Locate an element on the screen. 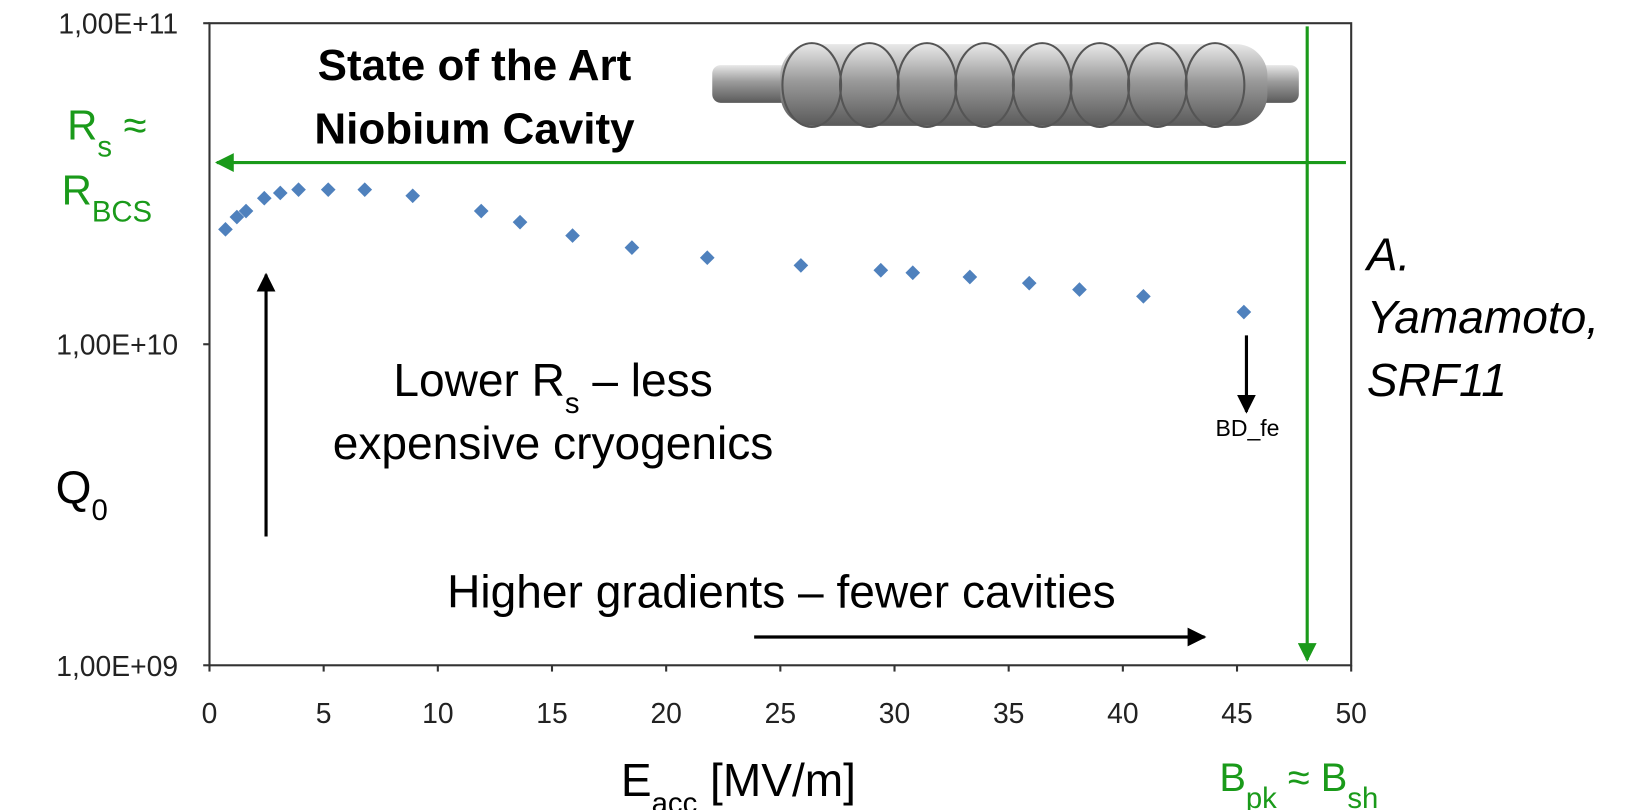 This screenshot has height=810, width=1634. y-tick-label: 1,00E+11 is located at coordinates (118, 24).